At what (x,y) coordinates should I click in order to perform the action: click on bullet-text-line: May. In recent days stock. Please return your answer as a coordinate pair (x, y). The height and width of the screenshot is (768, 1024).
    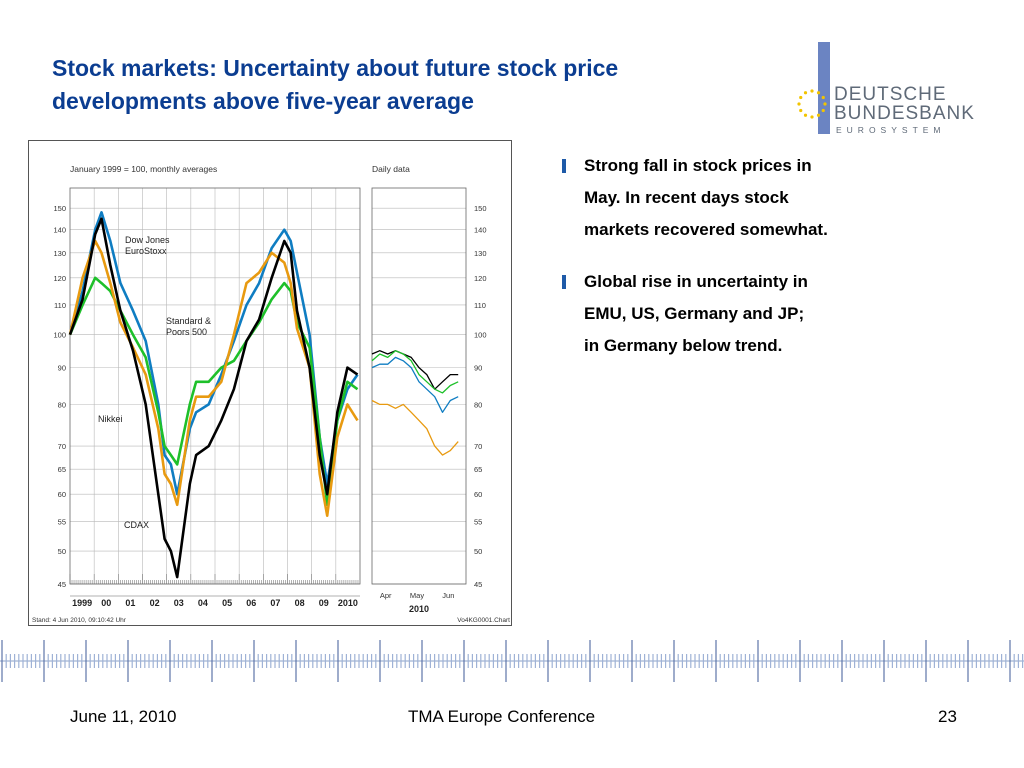
    Looking at the image, I should click on (686, 197).